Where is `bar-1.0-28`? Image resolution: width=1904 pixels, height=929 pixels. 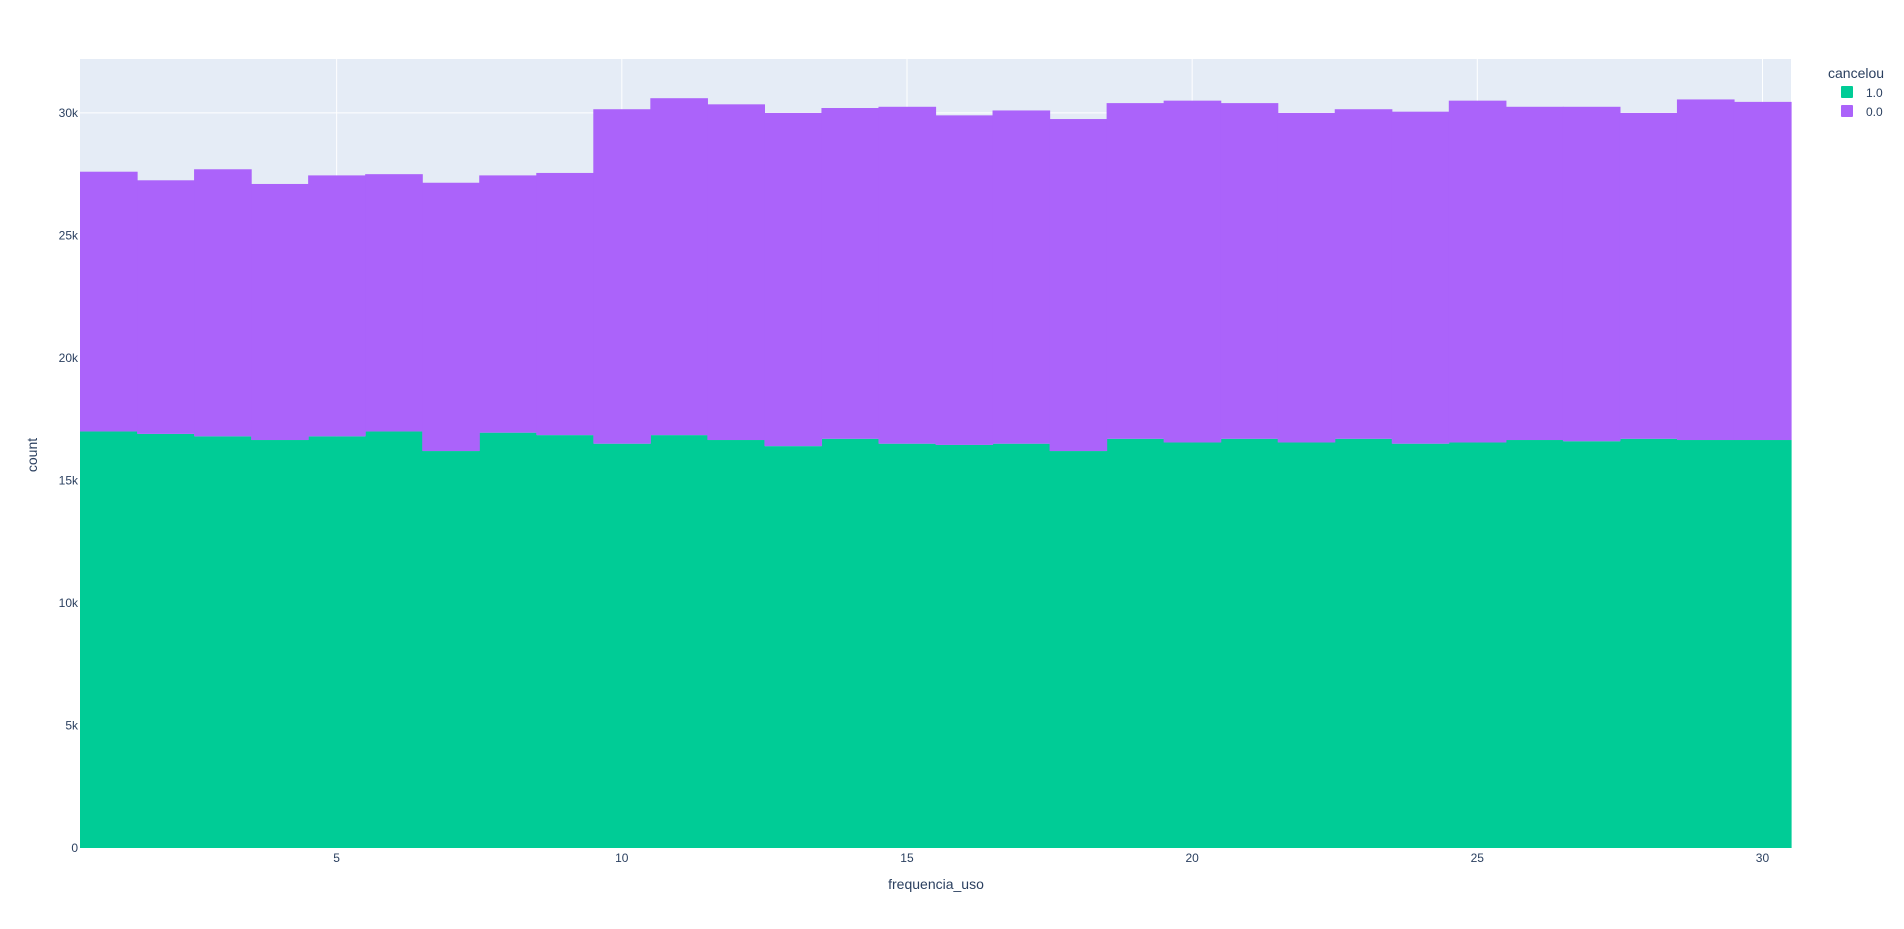
bar-1.0-28 is located at coordinates (1648, 643).